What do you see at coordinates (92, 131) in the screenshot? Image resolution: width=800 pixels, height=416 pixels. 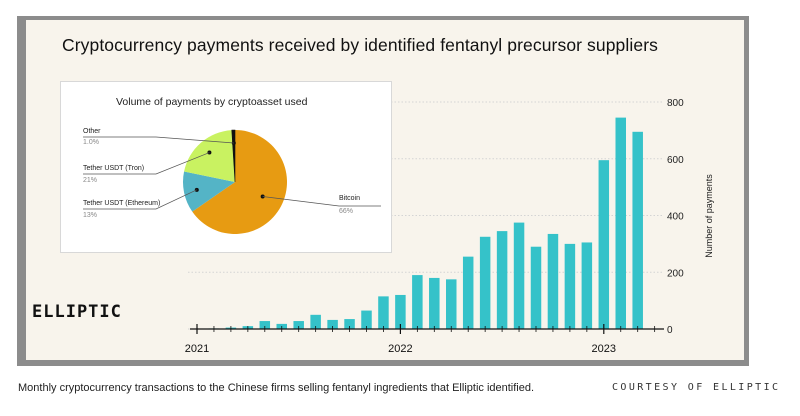 I see `pie-label-other: Other` at bounding box center [92, 131].